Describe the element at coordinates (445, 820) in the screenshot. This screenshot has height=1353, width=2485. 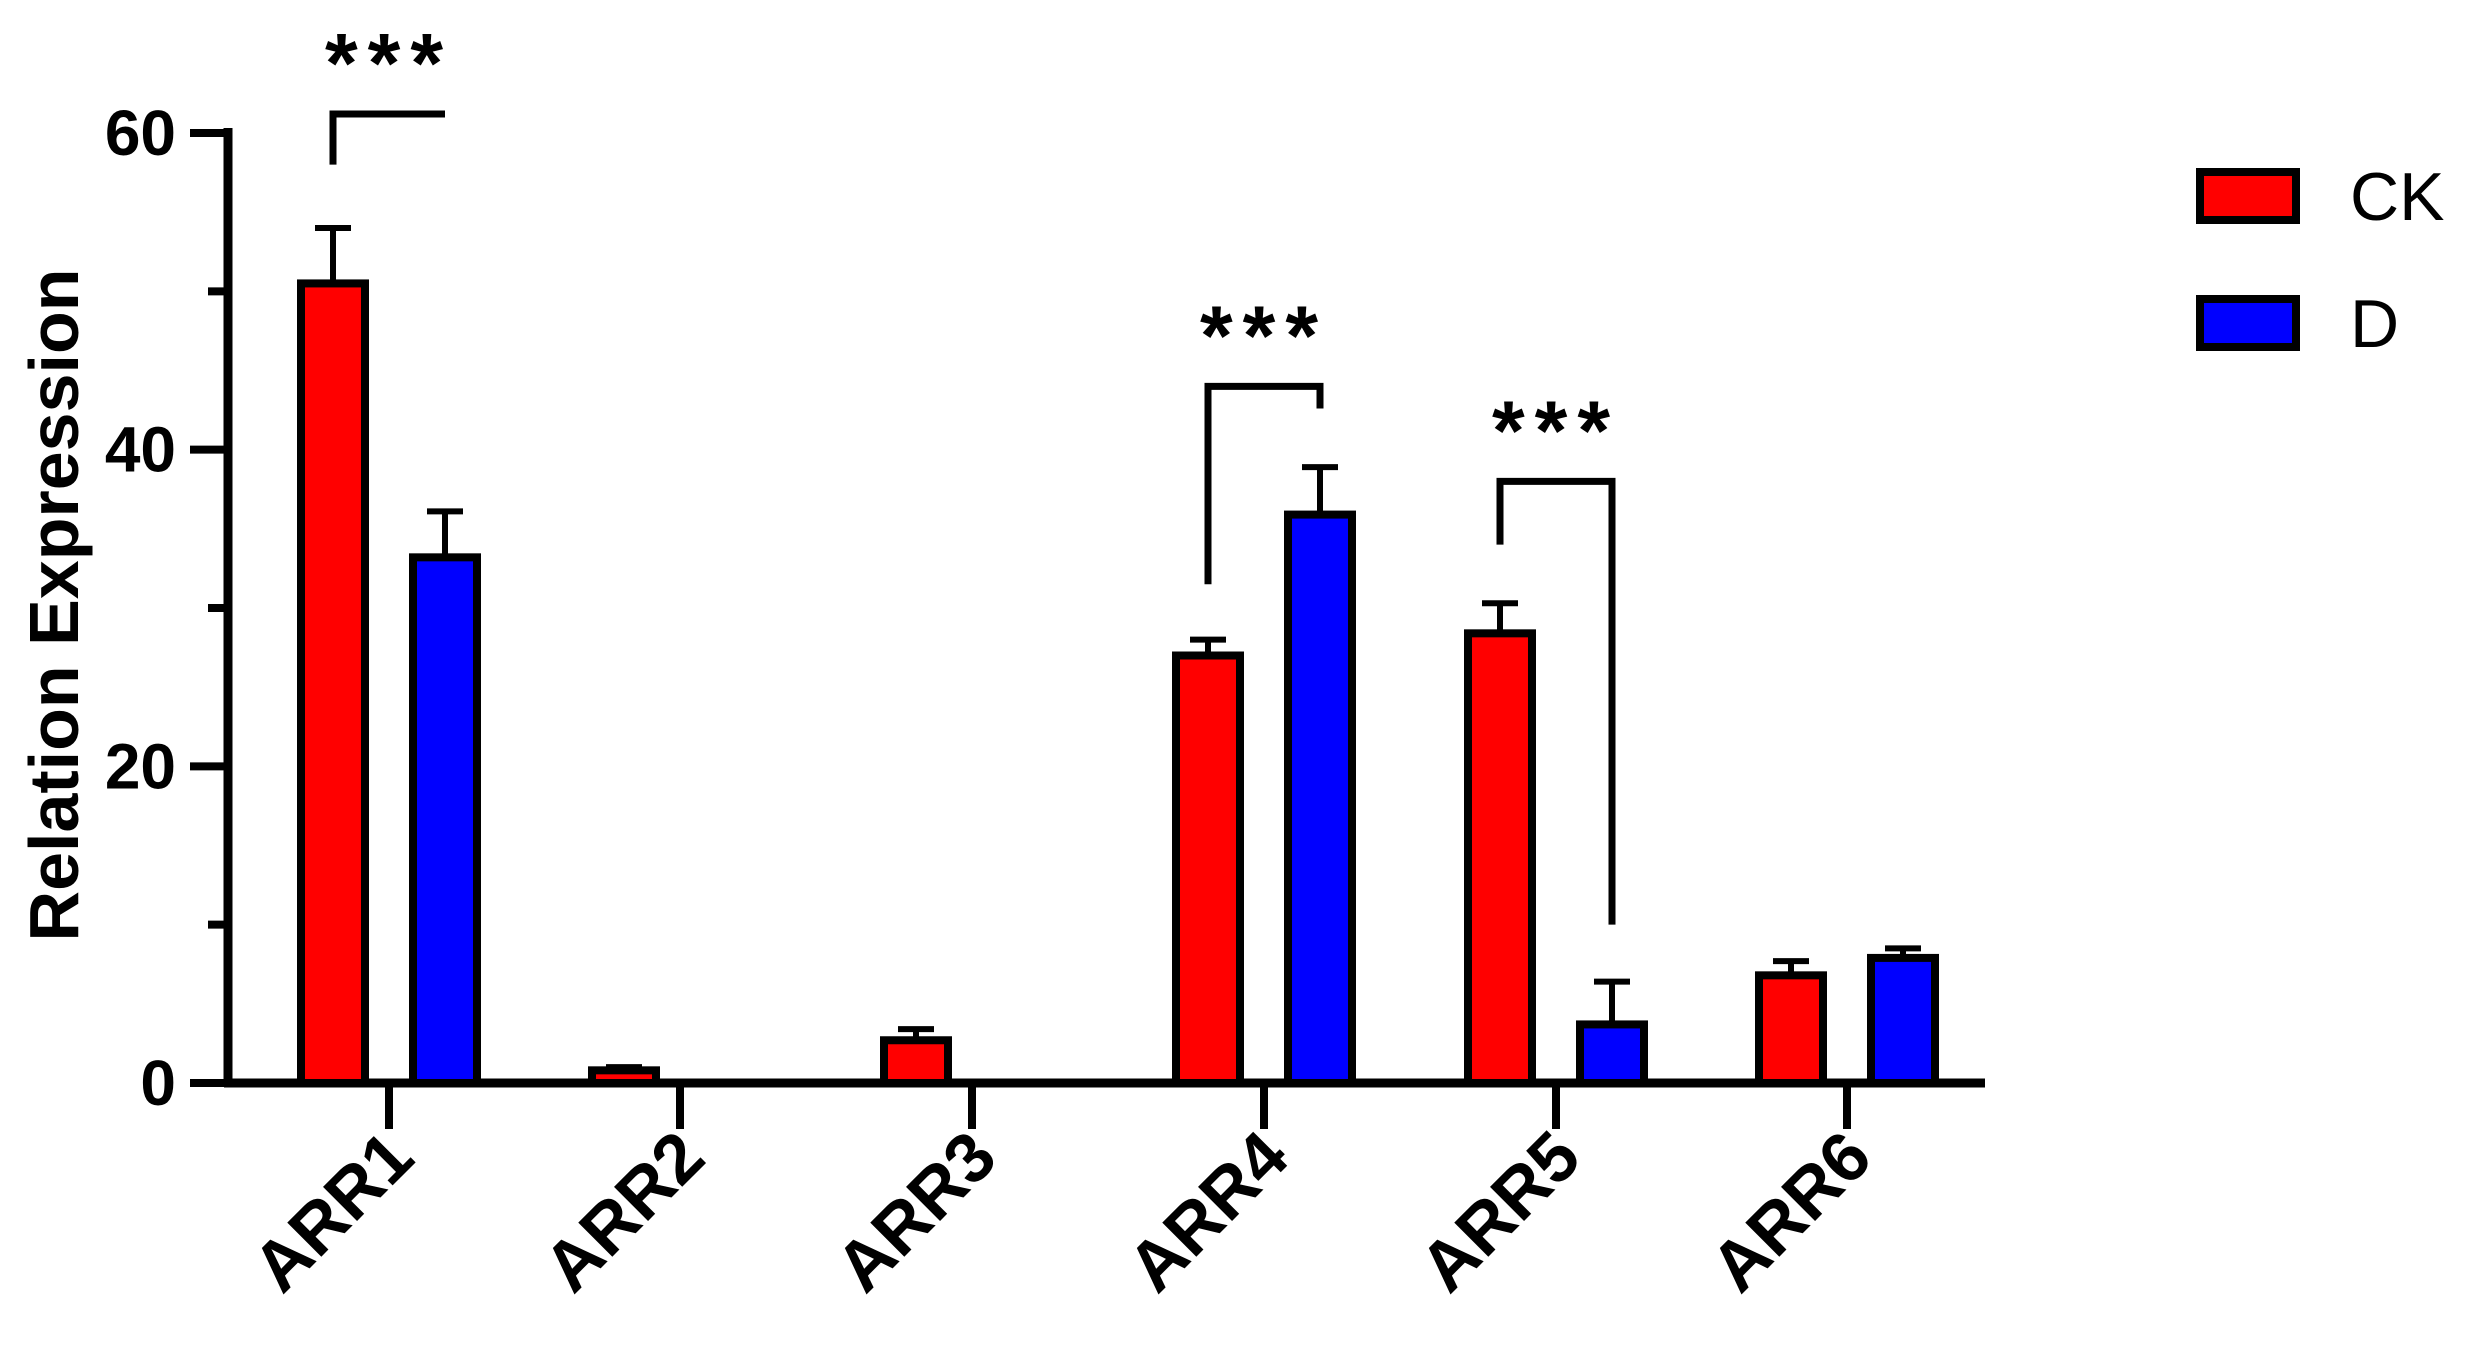
I see `bar-d-arr1` at that location.